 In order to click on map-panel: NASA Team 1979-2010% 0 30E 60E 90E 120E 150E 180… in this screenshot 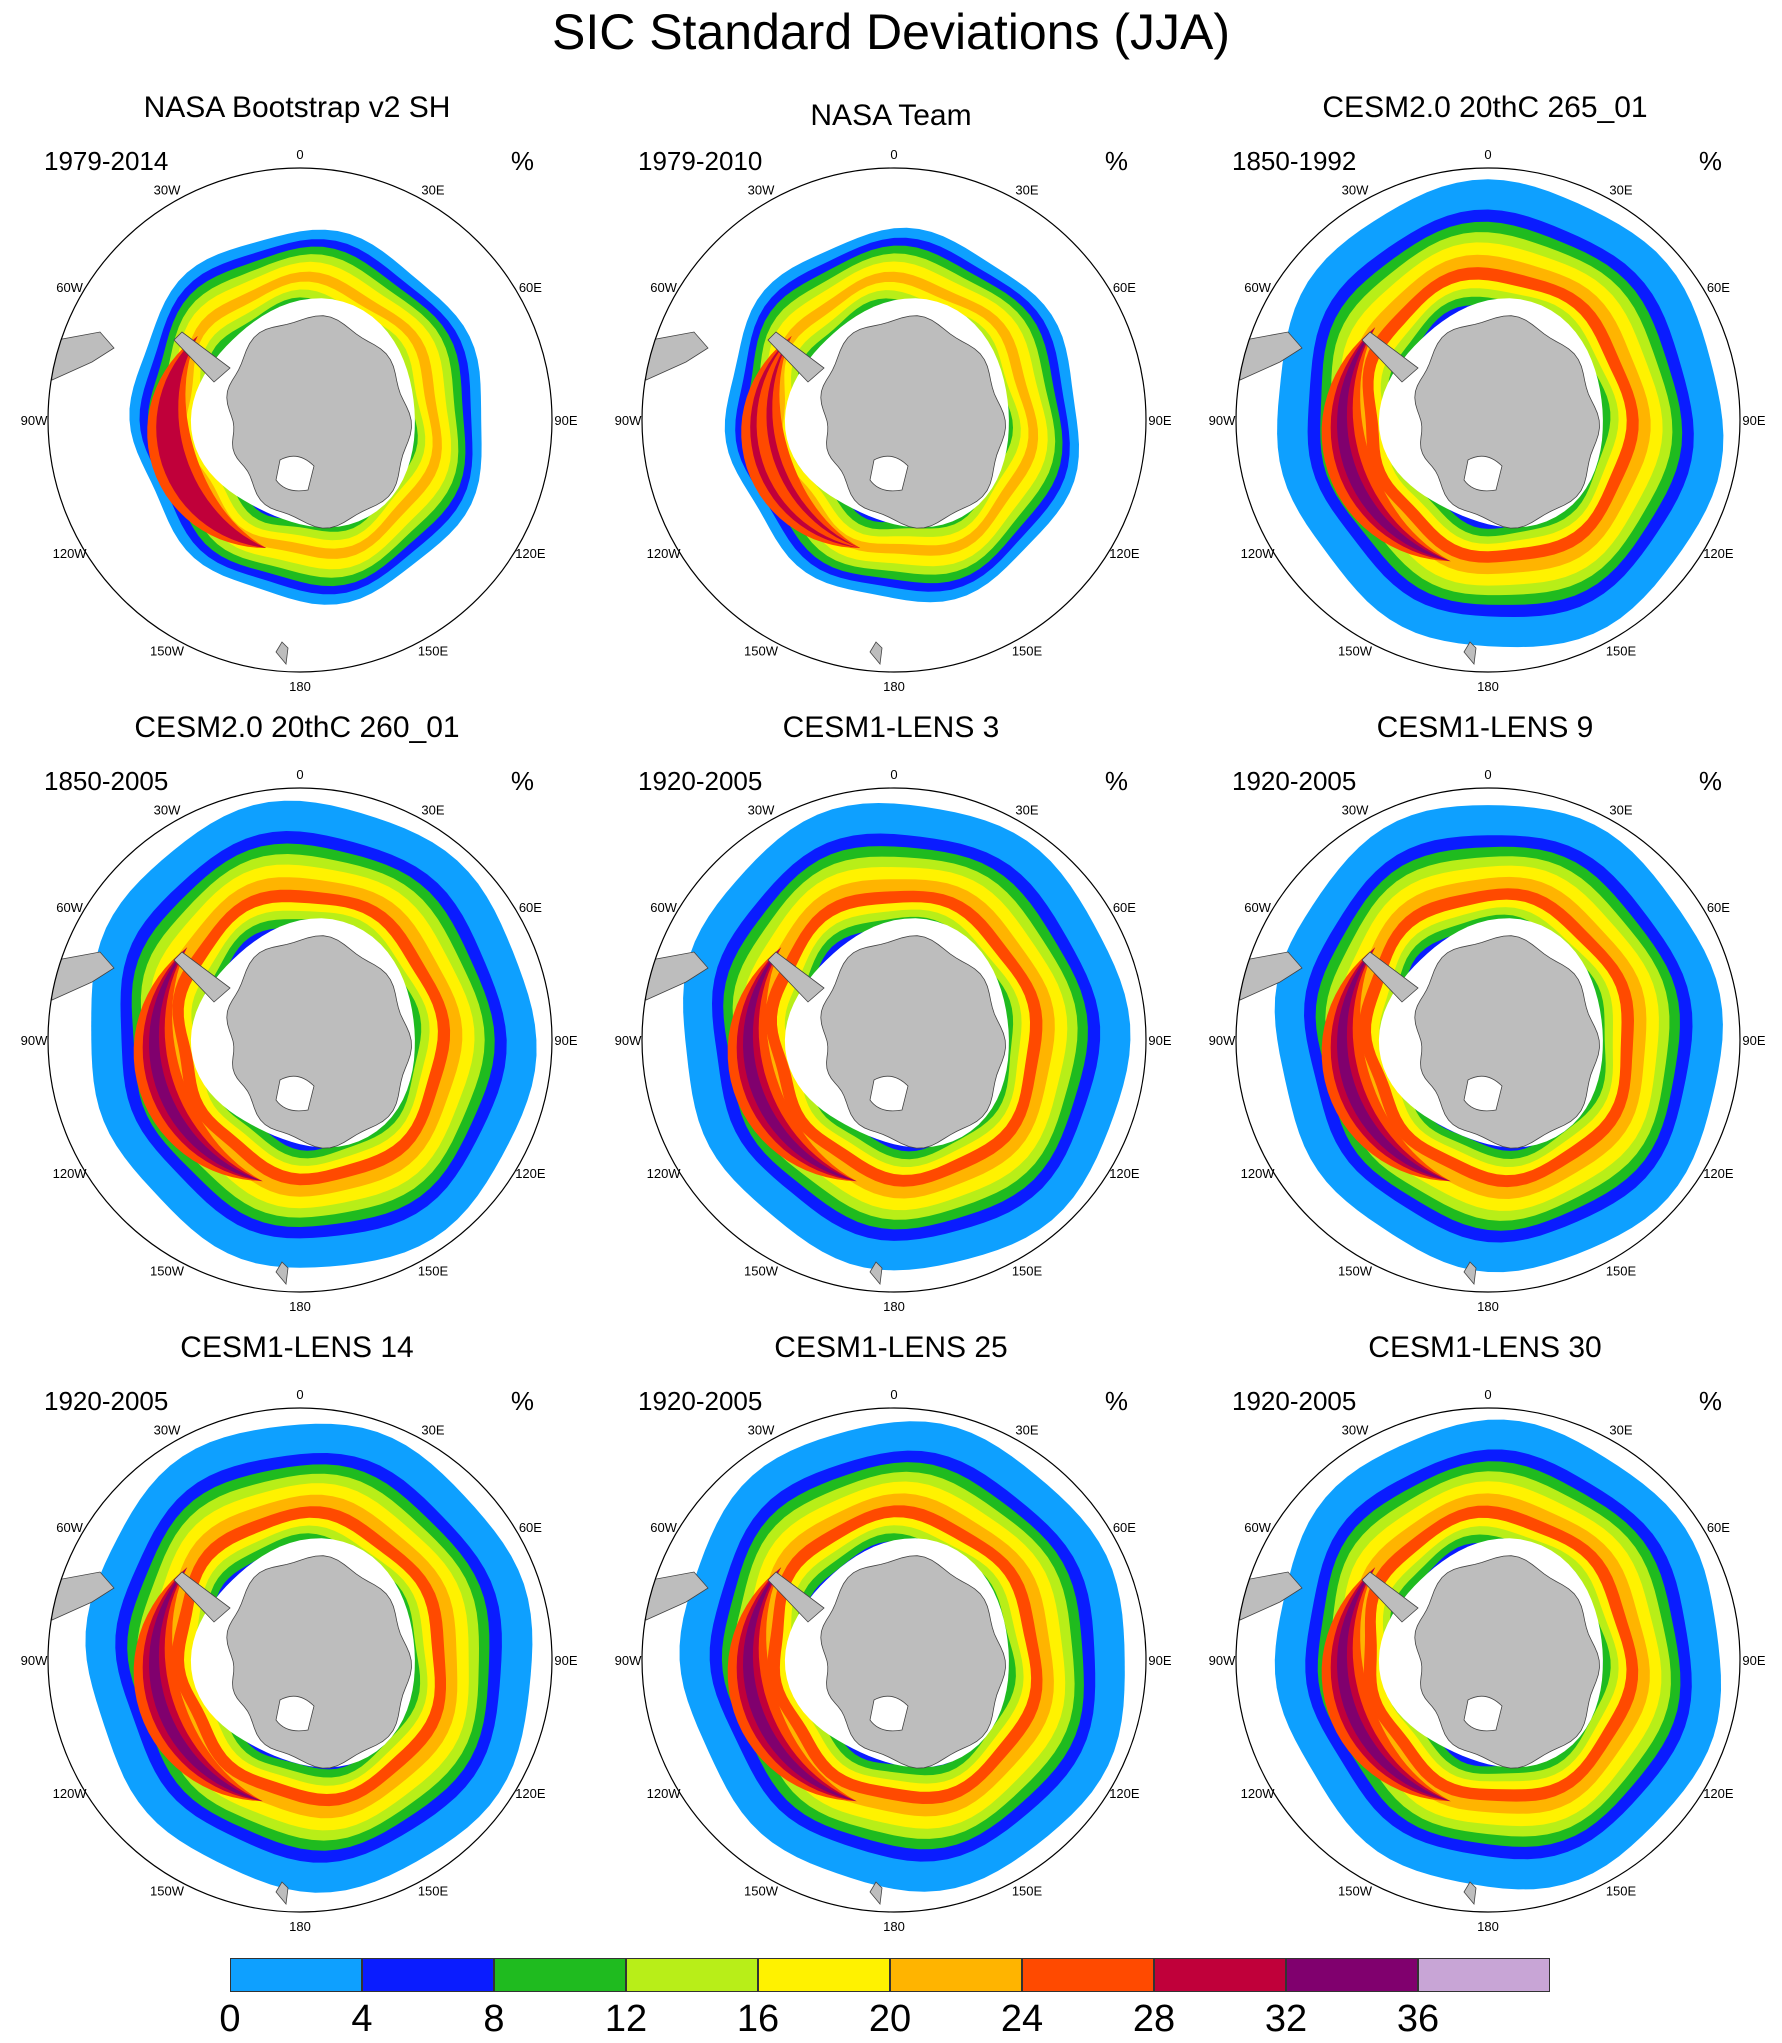, I will do `click(891, 400)`.